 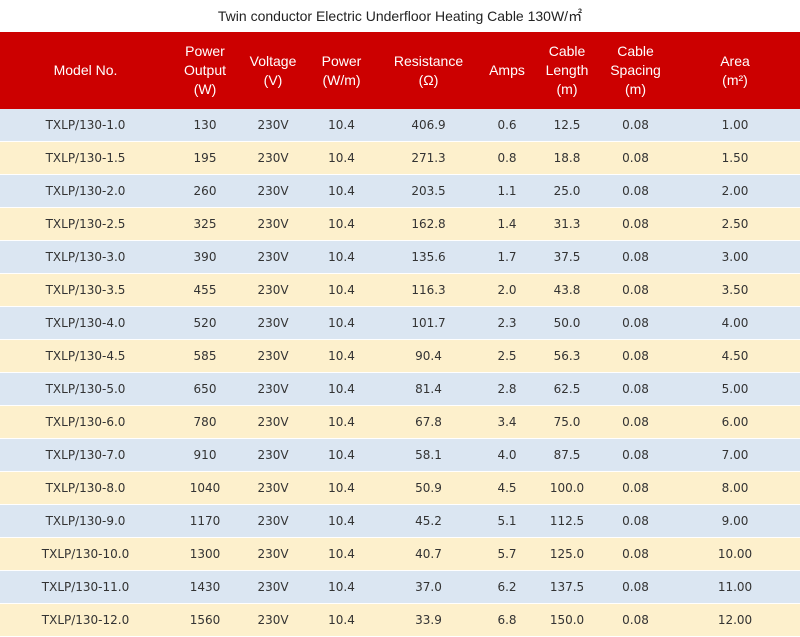 I want to click on cell-model-no: TXLP/130-5.0, so click(x=85, y=389).